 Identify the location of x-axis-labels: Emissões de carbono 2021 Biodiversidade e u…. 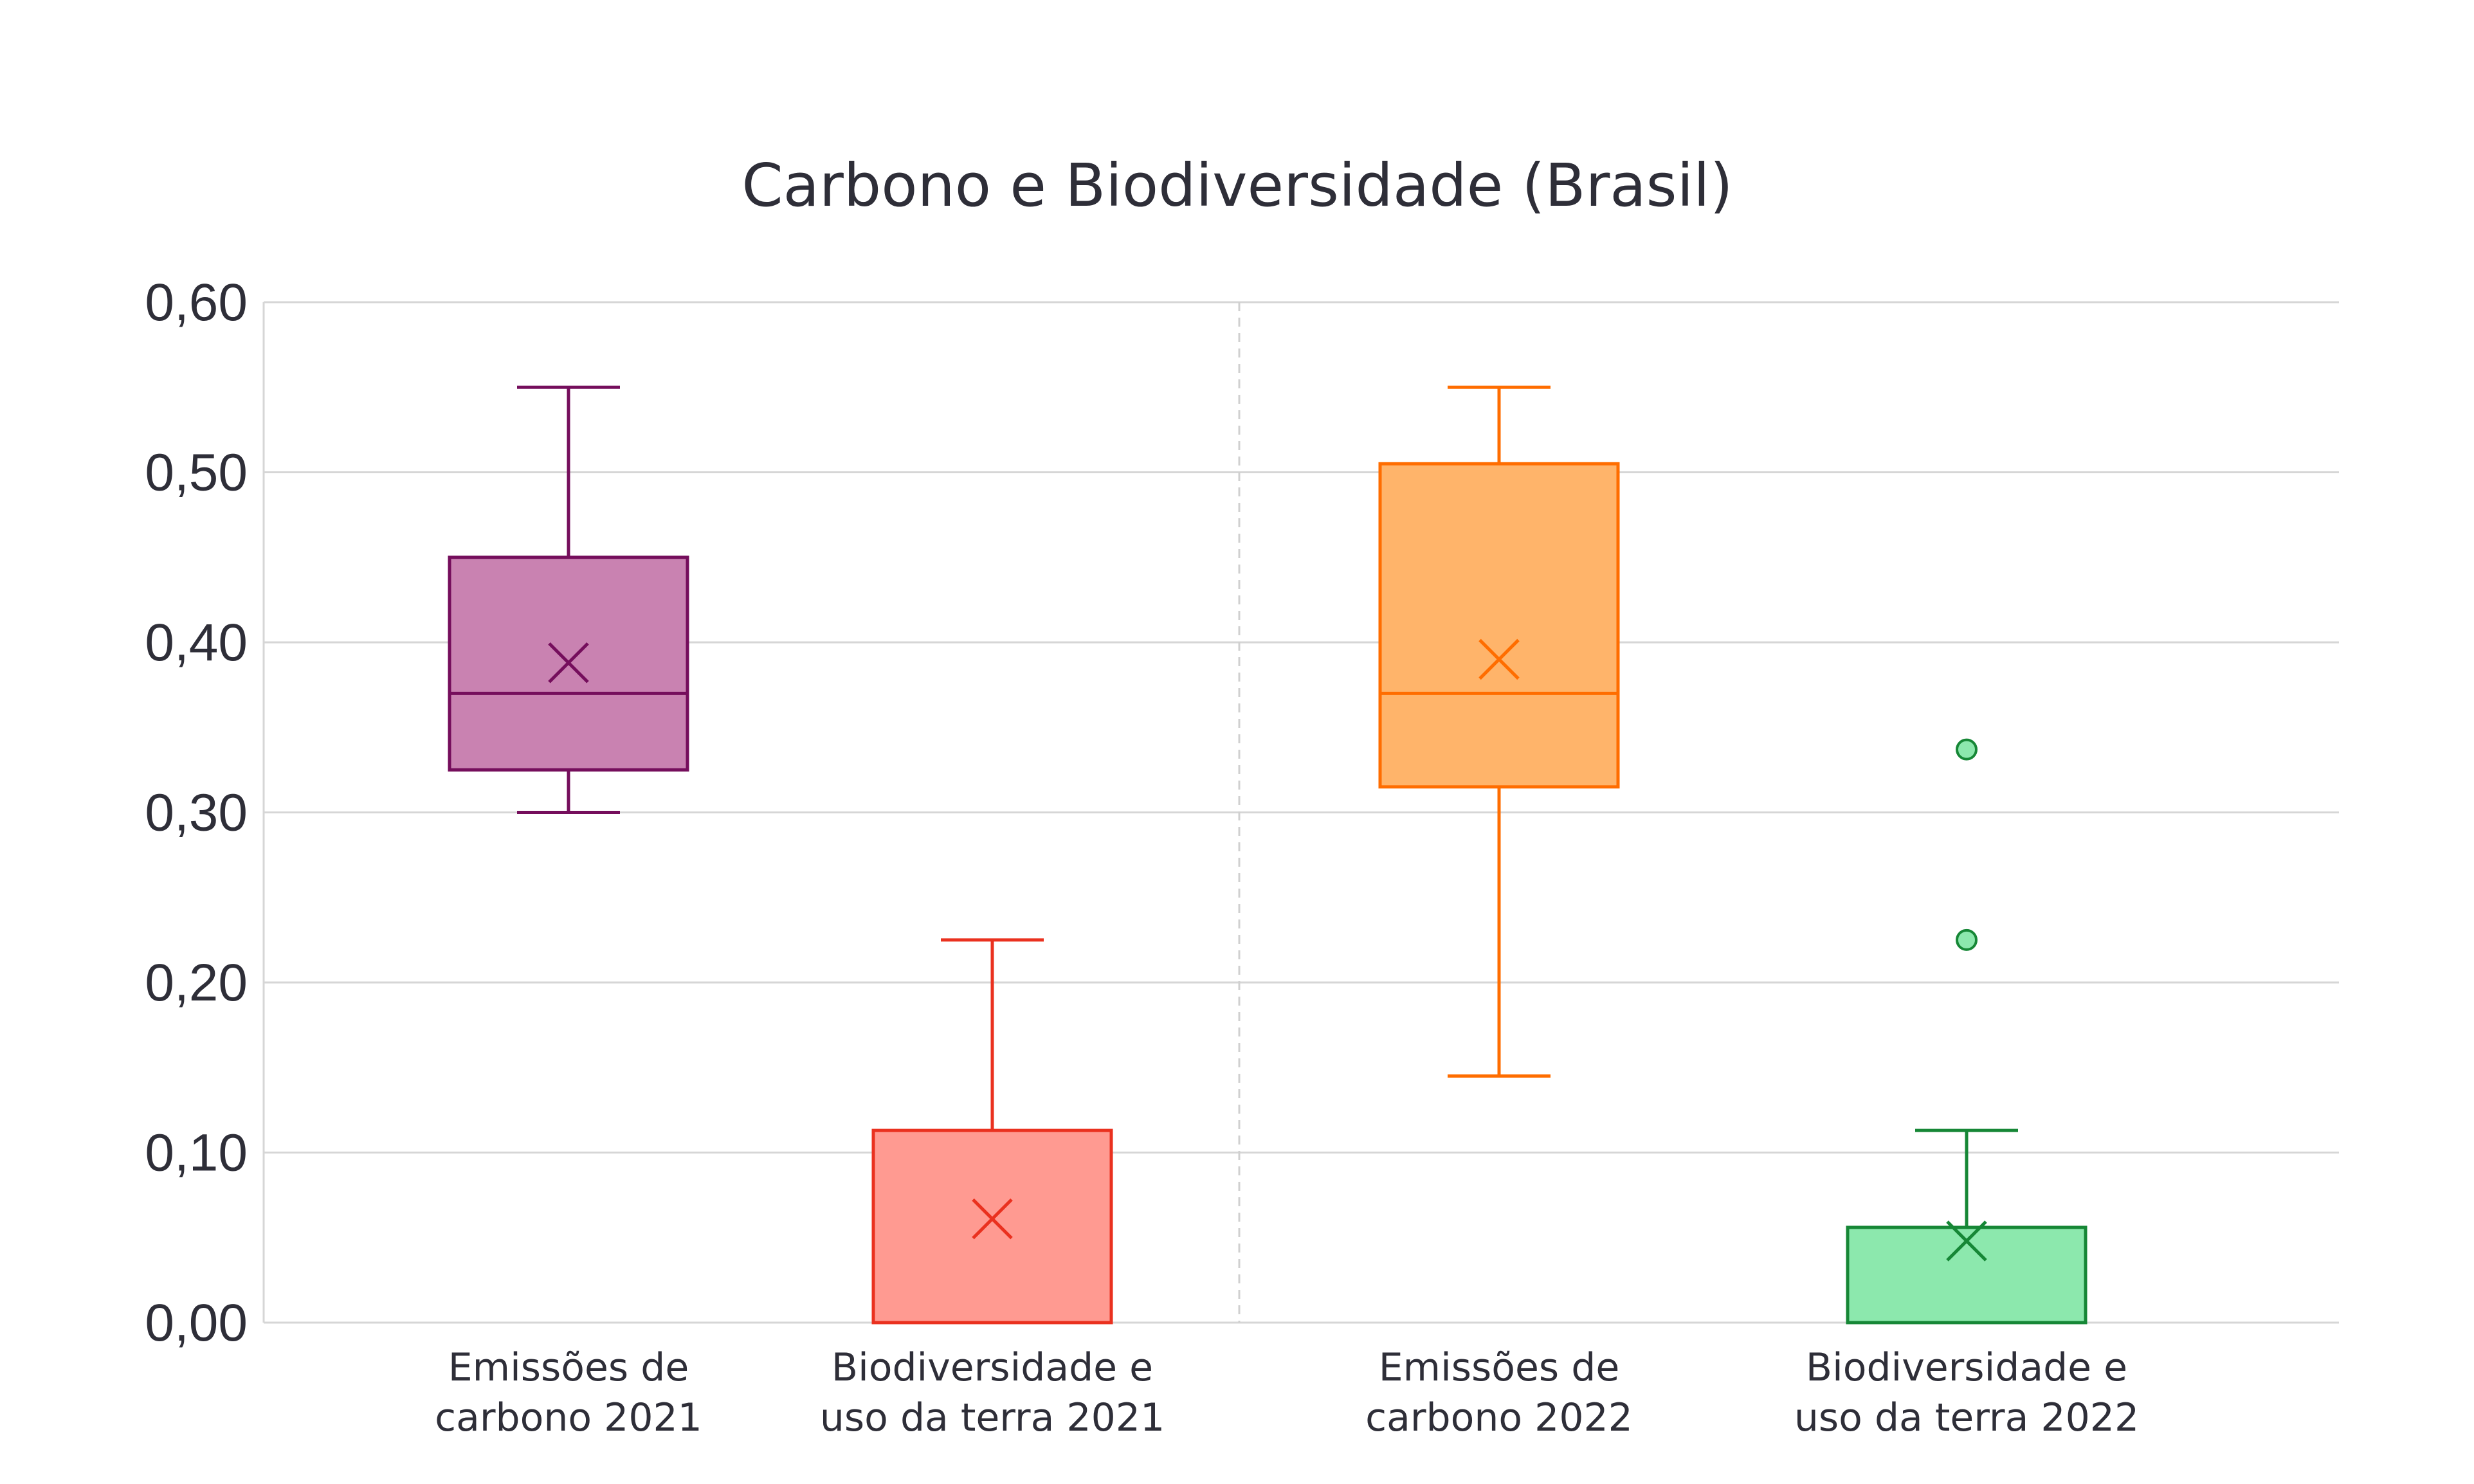
(1287, 1392).